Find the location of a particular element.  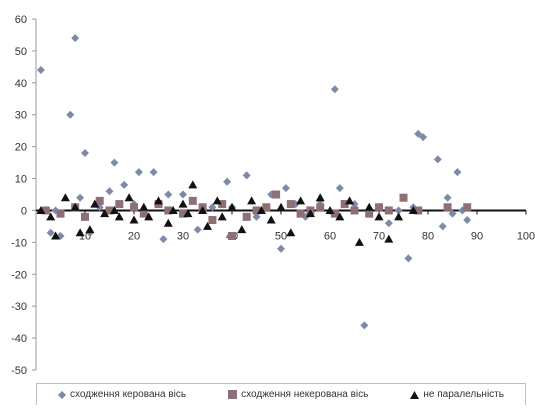

x-tick-label: 30 is located at coordinates (183, 236).